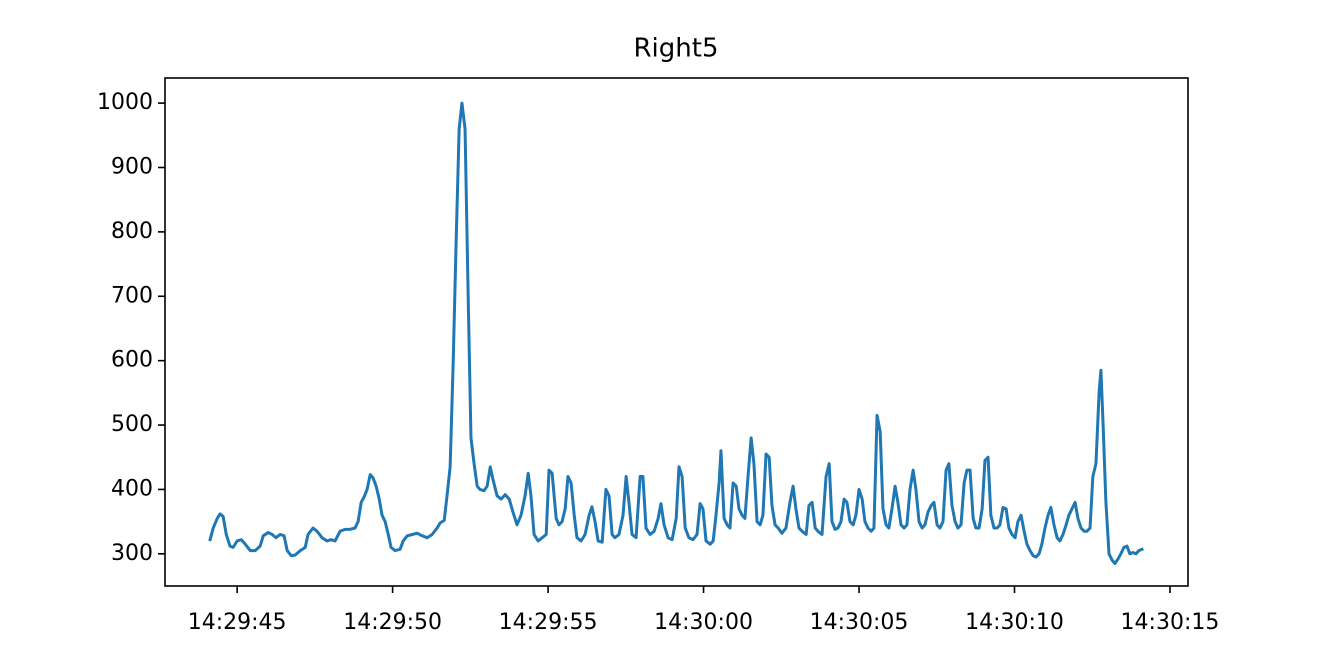 The height and width of the screenshot is (660, 1320). What do you see at coordinates (703, 622) in the screenshot?
I see `x-tick-label: 14:30:00` at bounding box center [703, 622].